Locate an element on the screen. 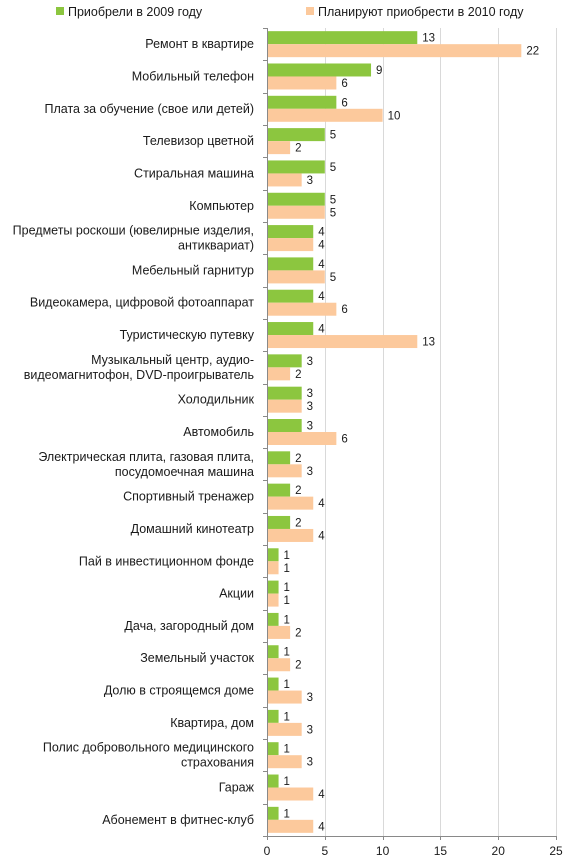 The width and height of the screenshot is (572, 862). category-label: Дача, загородный дом is located at coordinates (189, 626).